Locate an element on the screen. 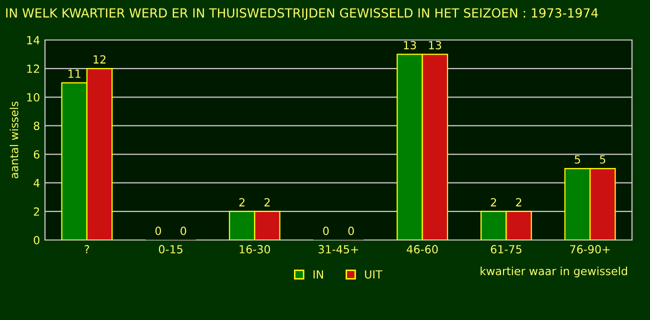 This screenshot has height=320, width=650. legend-label: UIT is located at coordinates (373, 274).